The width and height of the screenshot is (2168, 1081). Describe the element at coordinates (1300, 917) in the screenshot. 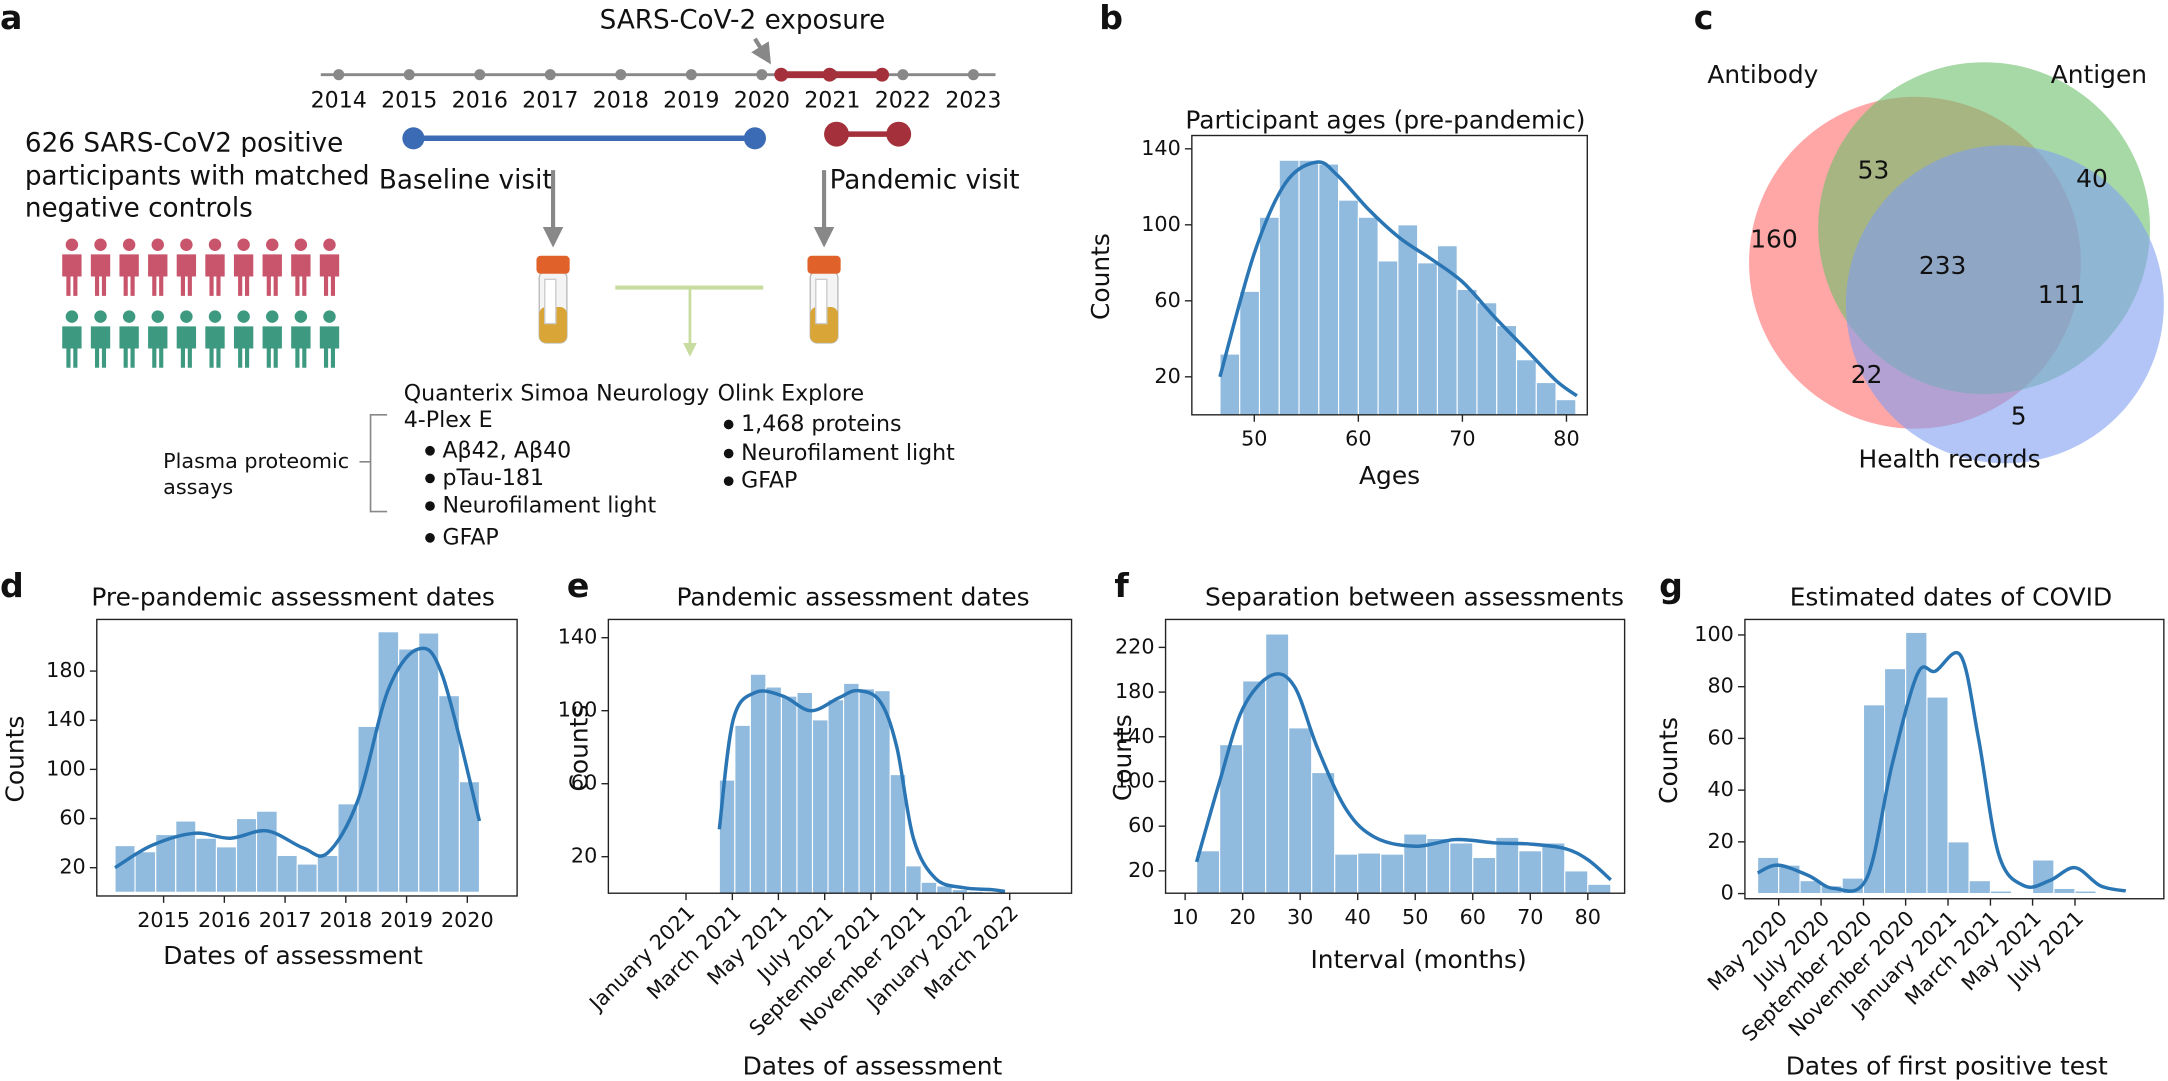

I see `x-tick-label: 30` at that location.